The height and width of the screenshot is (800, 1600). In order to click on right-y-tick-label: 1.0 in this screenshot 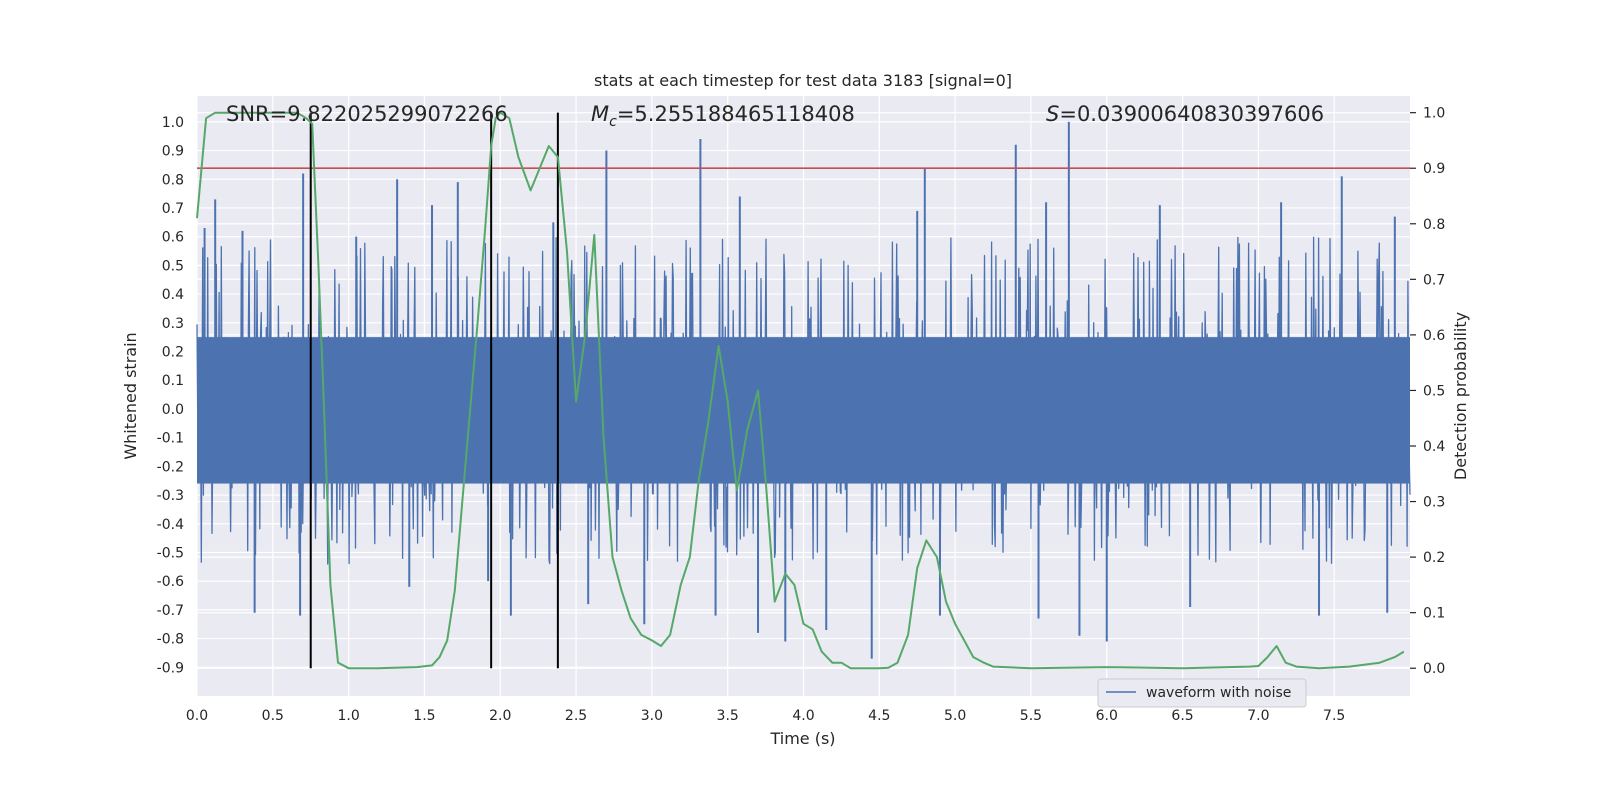, I will do `click(1434, 114)`.